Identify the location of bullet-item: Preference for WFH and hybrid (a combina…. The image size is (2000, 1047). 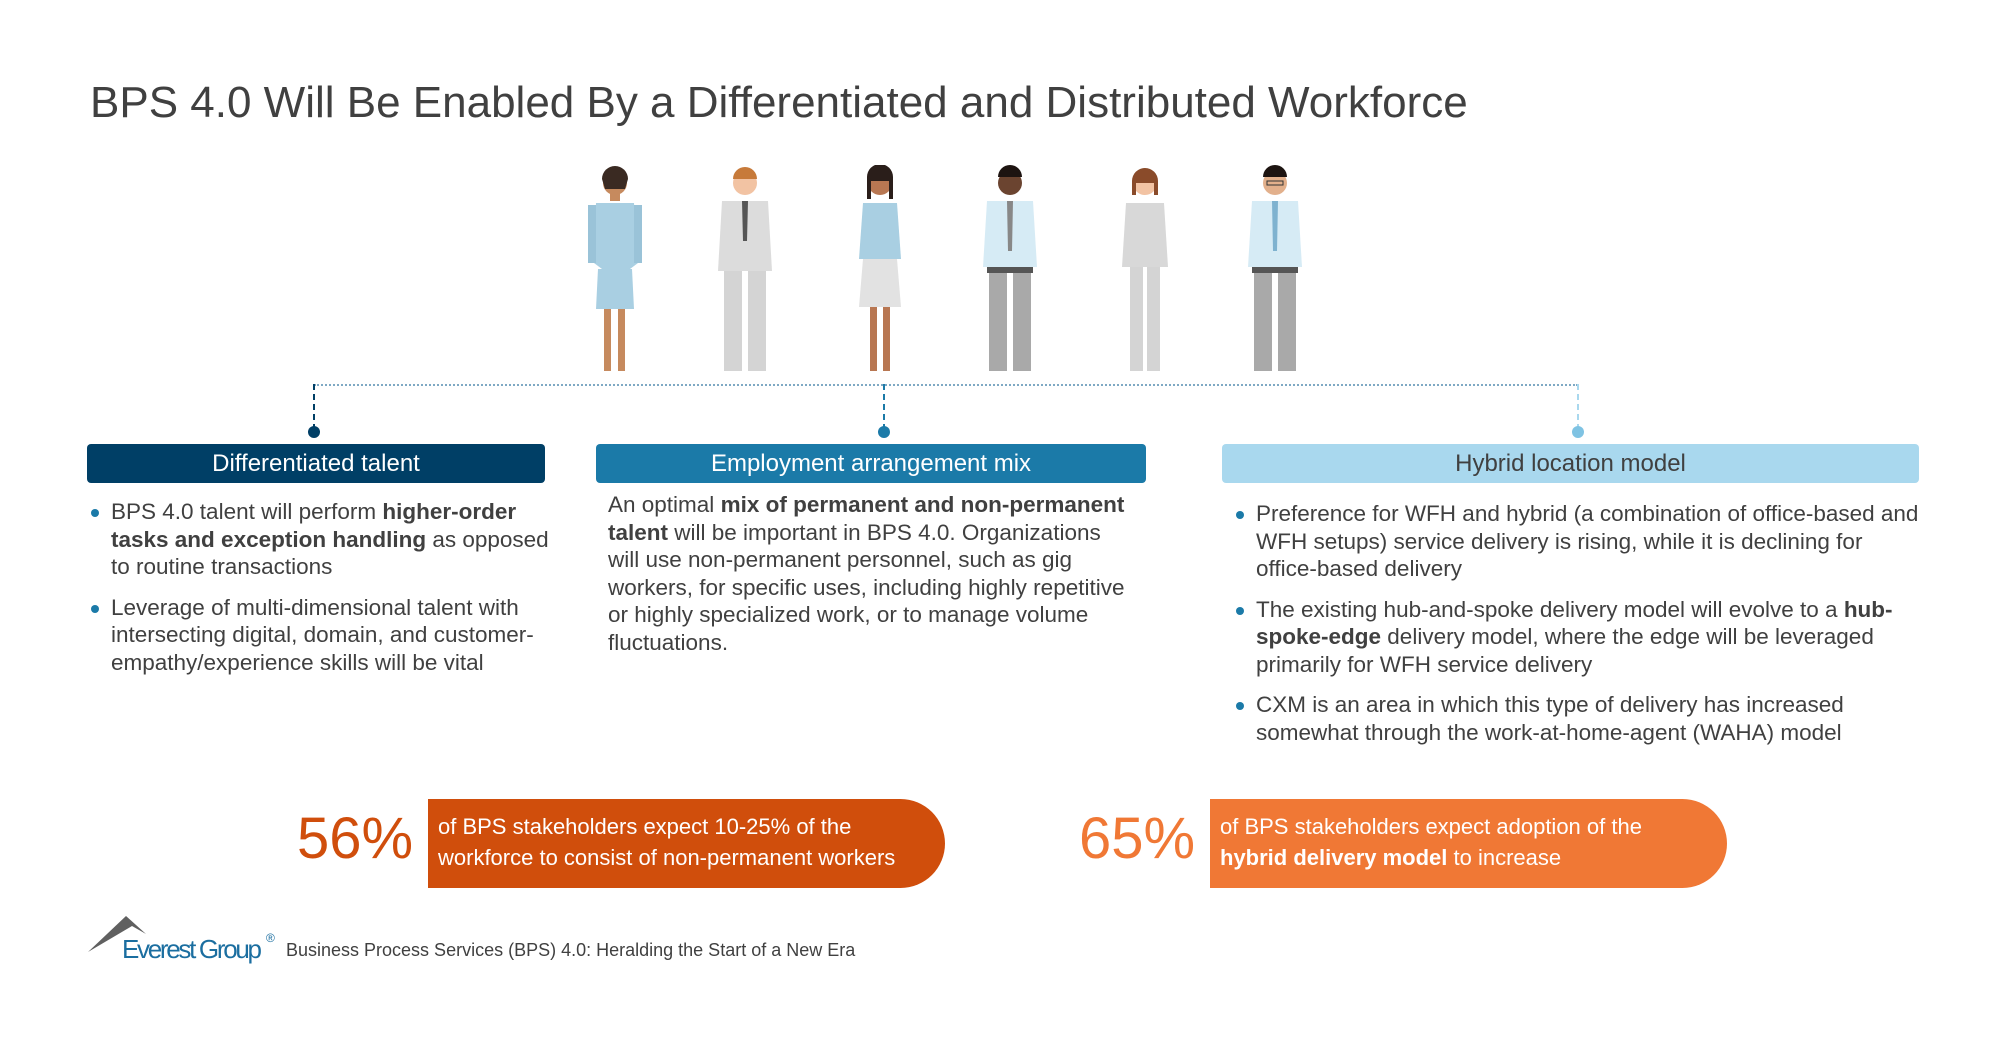
(1577, 541).